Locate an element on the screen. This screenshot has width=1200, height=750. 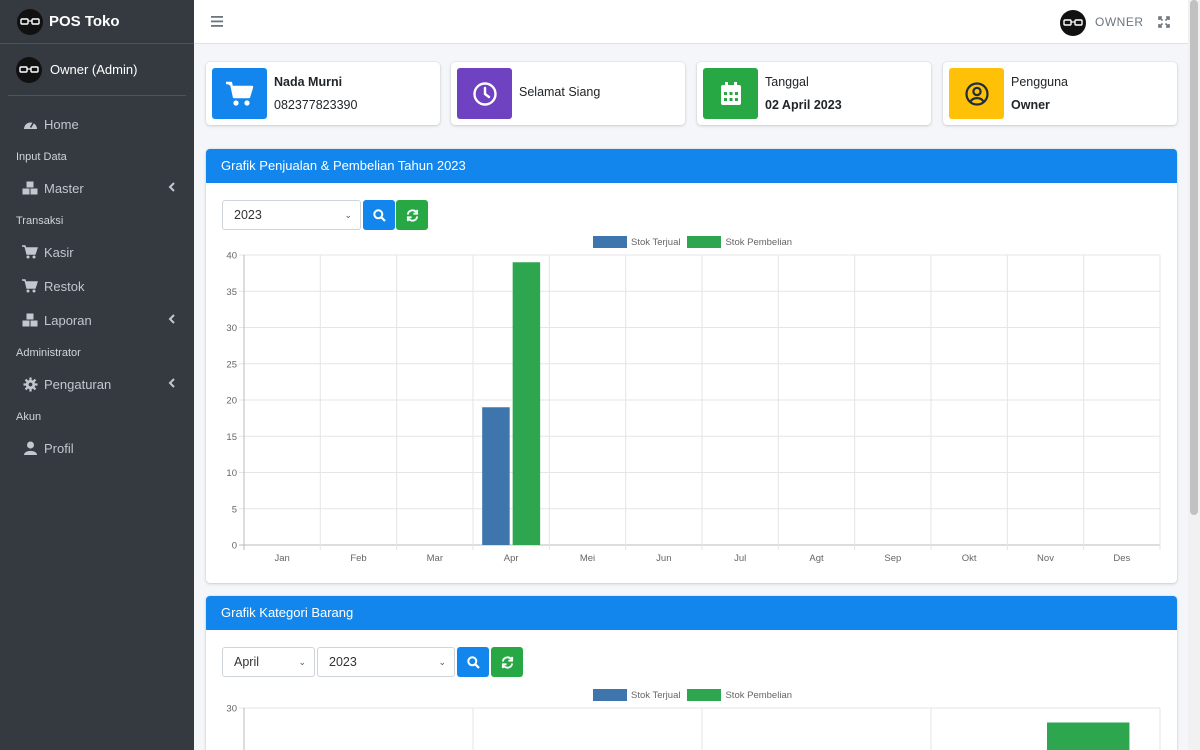
sidebar-item-restok: Restok is located at coordinates (93, 286).